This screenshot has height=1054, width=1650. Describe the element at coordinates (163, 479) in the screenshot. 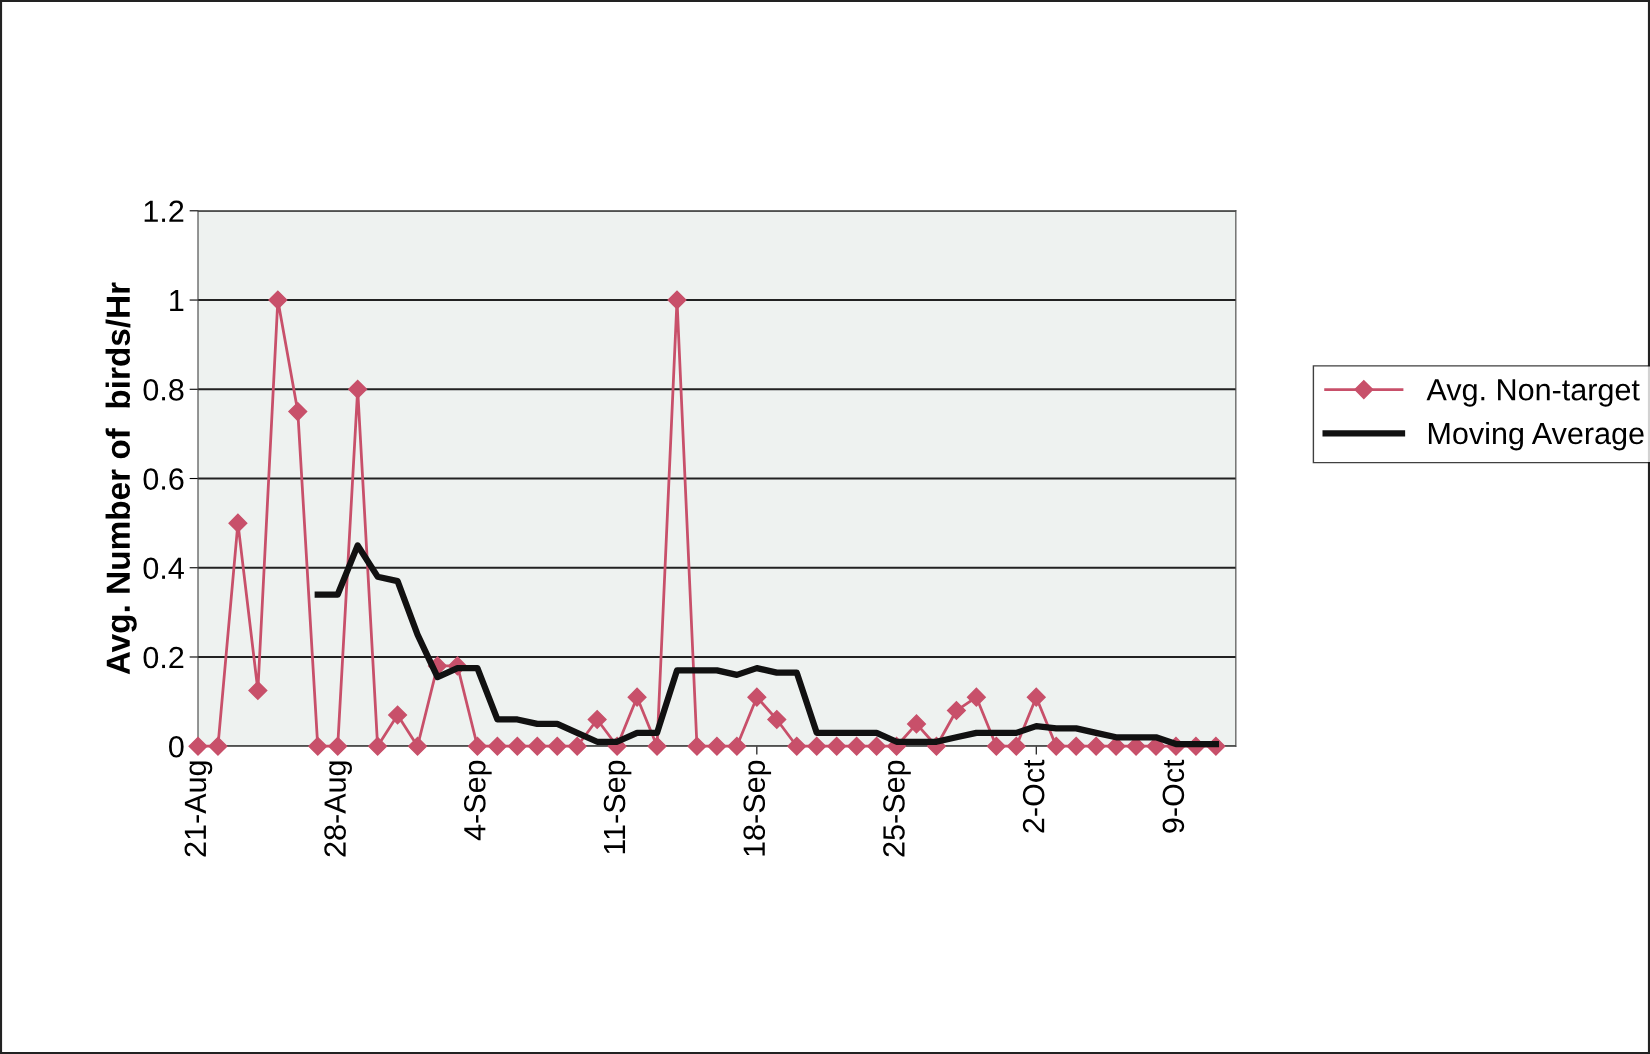

I see `y-tick-label: 0.6` at that location.